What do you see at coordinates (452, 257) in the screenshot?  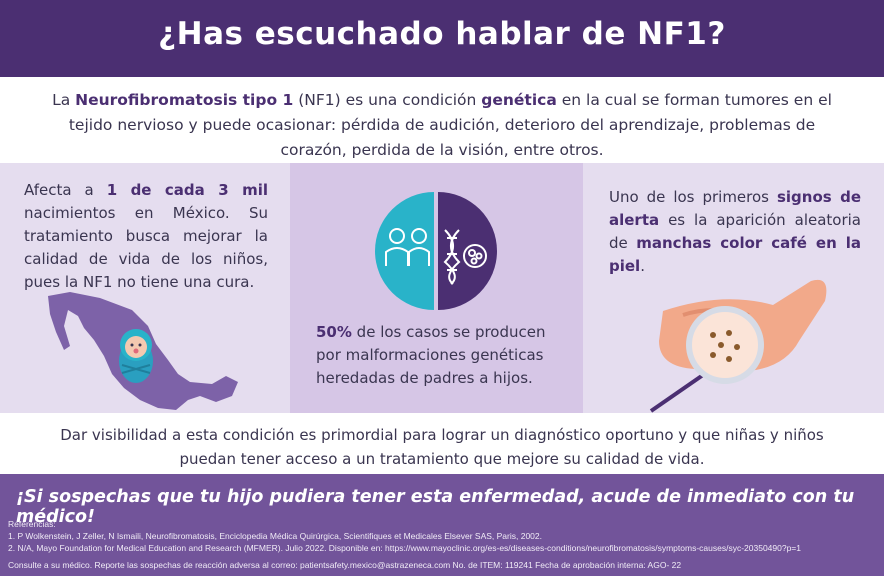 I see `dna-icon` at bounding box center [452, 257].